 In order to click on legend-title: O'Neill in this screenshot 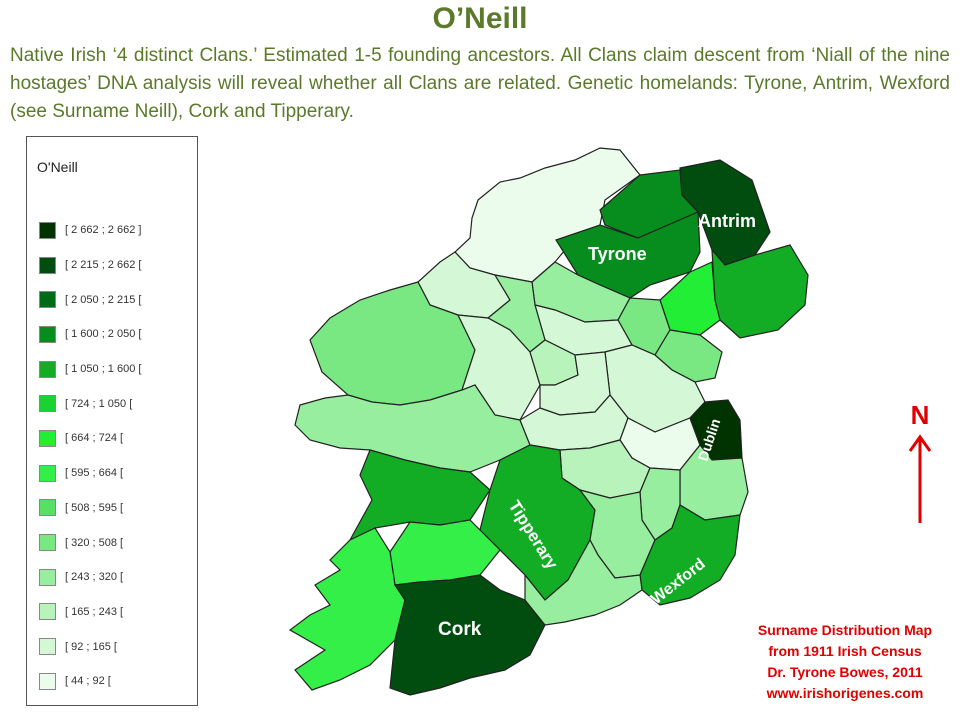, I will do `click(57, 167)`.